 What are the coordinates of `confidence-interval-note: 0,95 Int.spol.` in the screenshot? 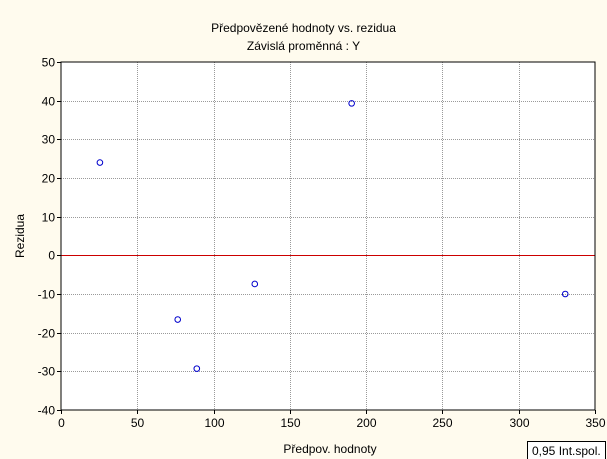 It's located at (566, 450).